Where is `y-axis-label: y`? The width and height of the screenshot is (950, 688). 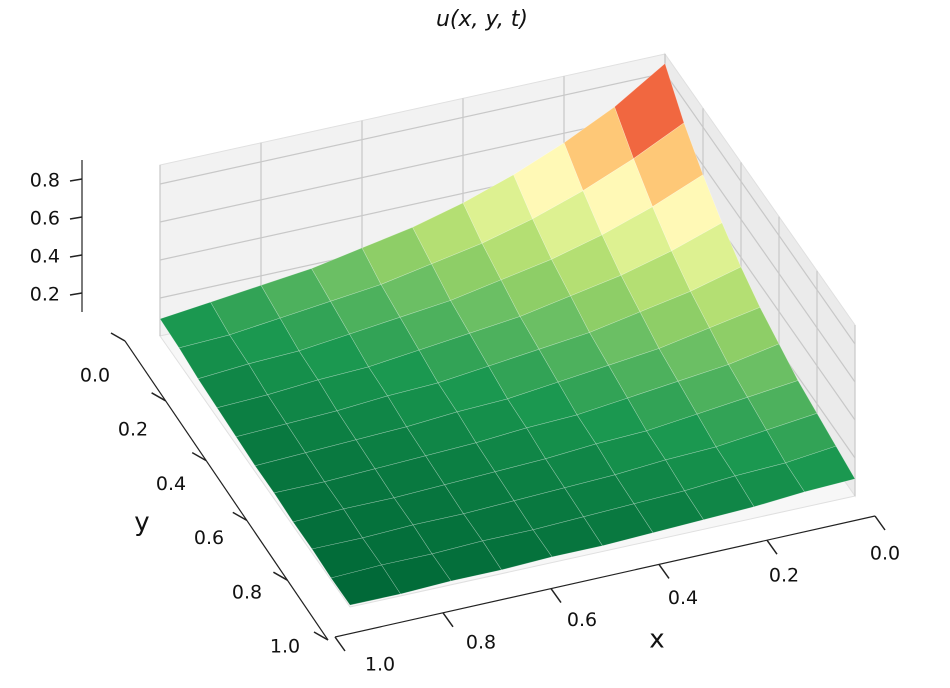
y-axis-label: y is located at coordinates (141, 523).